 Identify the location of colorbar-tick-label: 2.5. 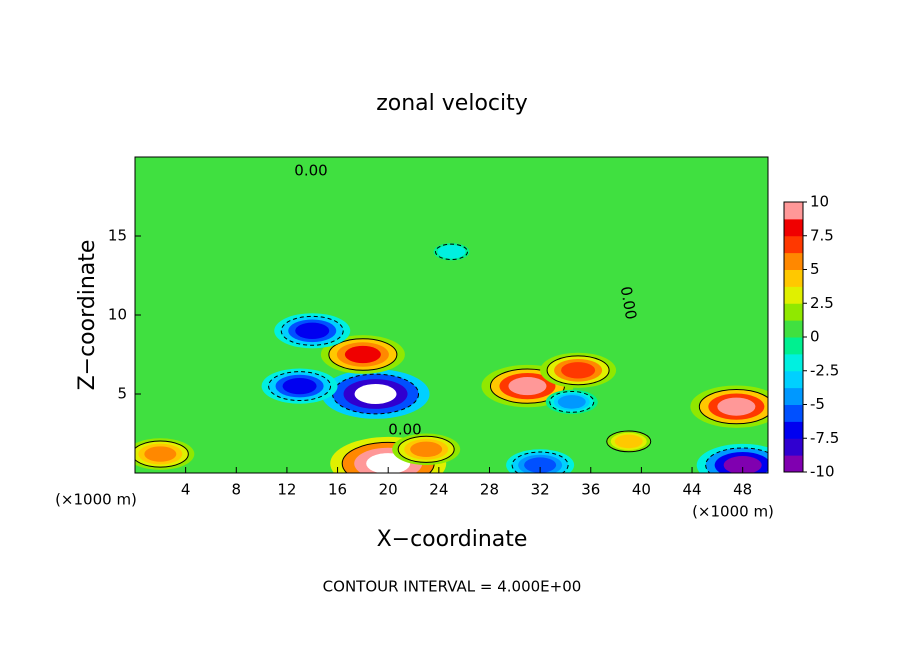
(822, 303).